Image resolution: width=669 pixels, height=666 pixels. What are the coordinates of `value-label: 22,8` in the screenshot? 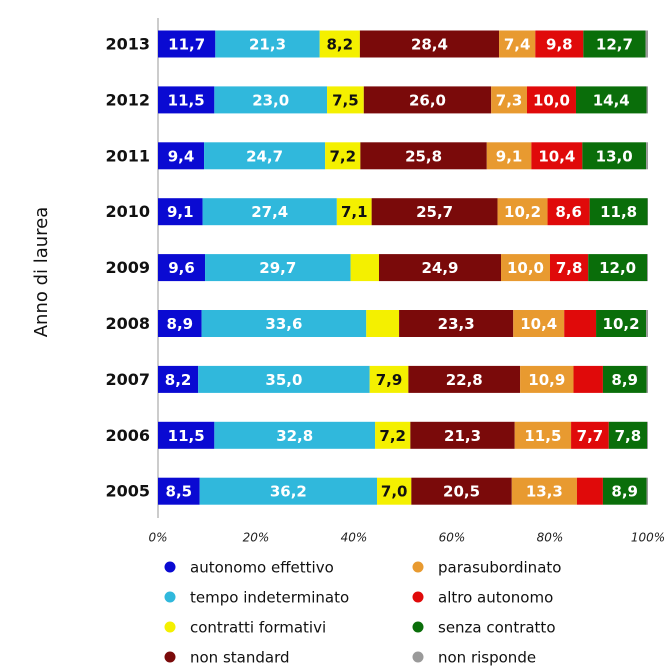 It's located at (464, 380).